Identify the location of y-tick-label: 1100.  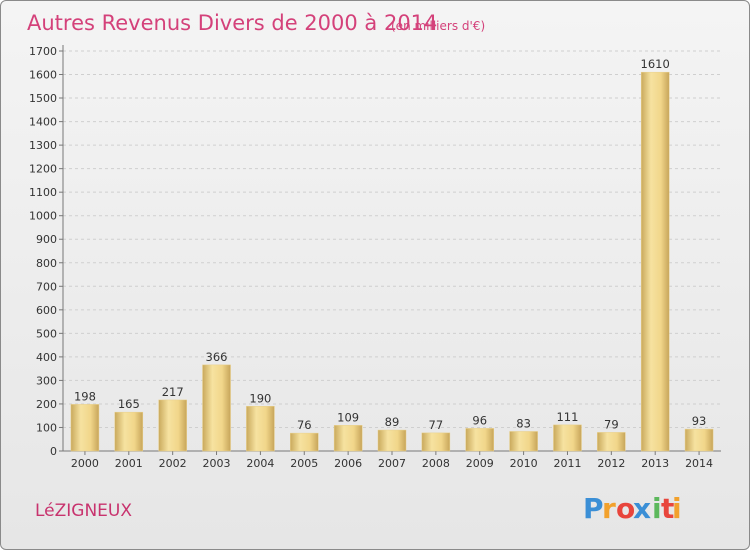
(43, 192).